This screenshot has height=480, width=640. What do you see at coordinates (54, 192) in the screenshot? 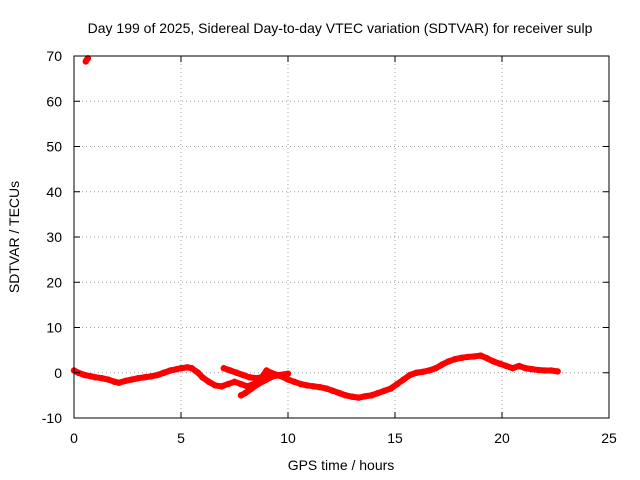
I see `y-tick-label: 40` at bounding box center [54, 192].